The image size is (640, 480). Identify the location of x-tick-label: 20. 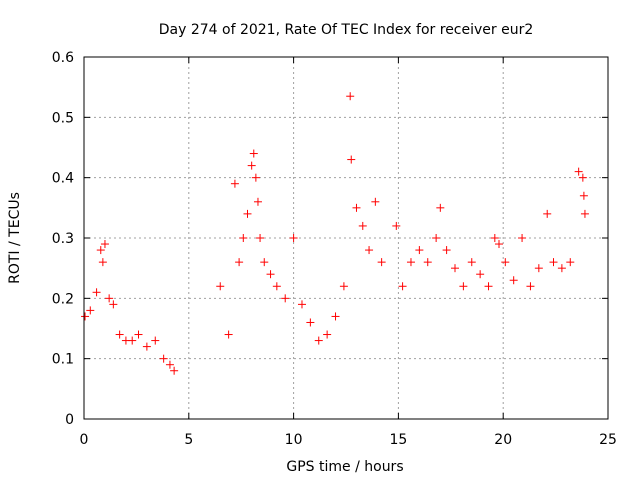
(503, 440).